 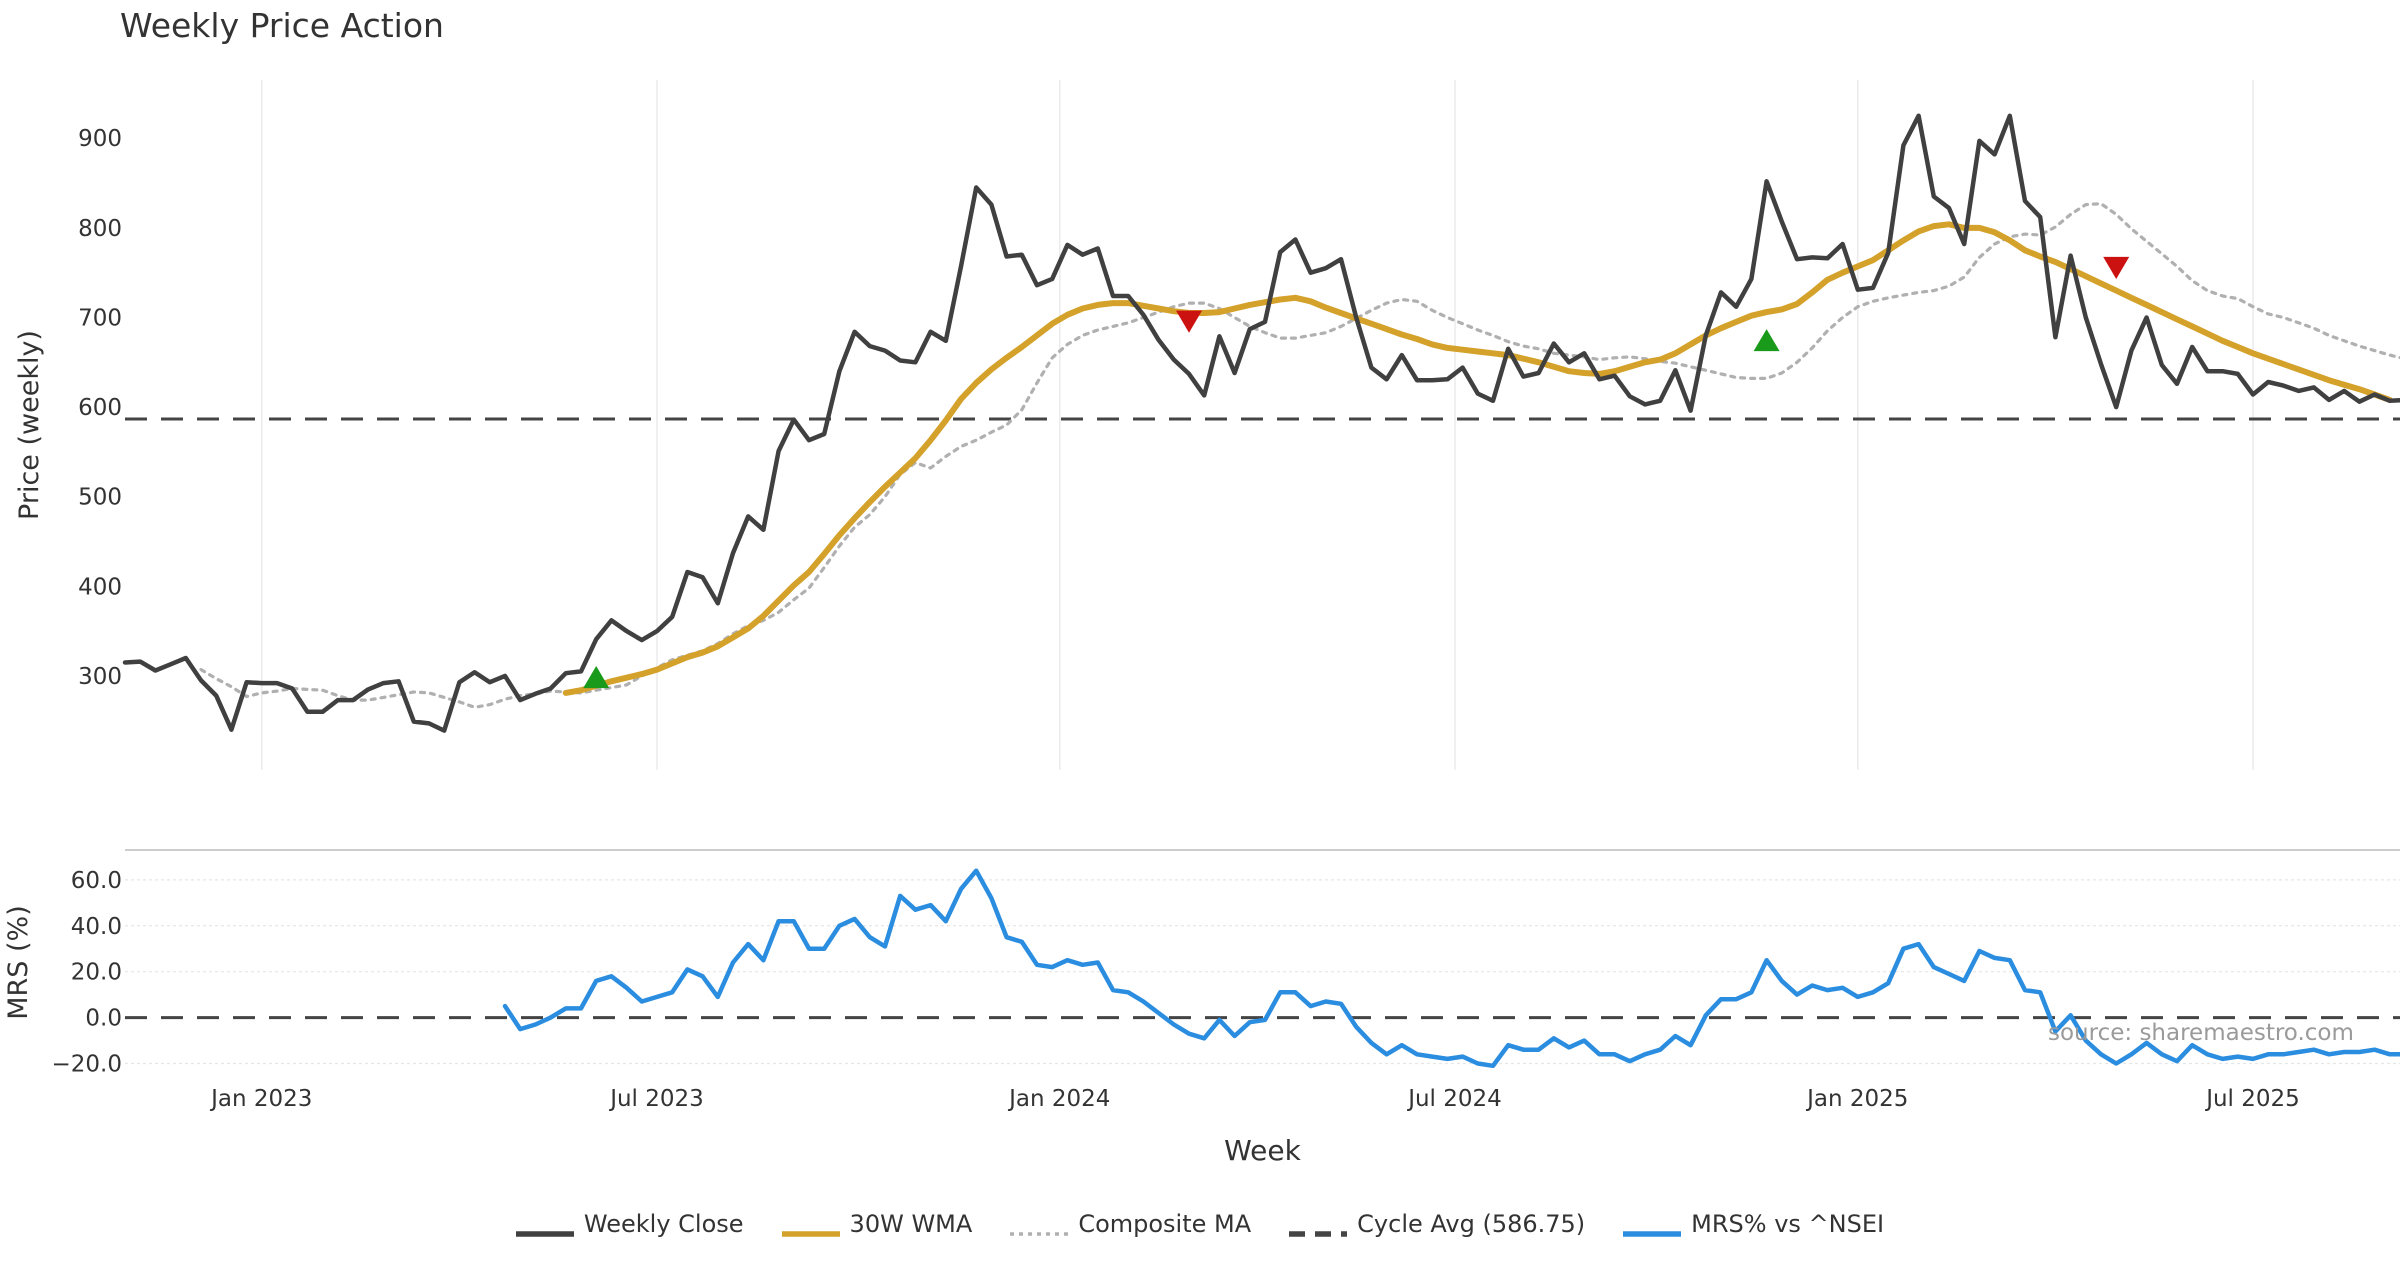 I want to click on legend-label-mrs: MRS% vs ^NSEI, so click(x=1788, y=1224).